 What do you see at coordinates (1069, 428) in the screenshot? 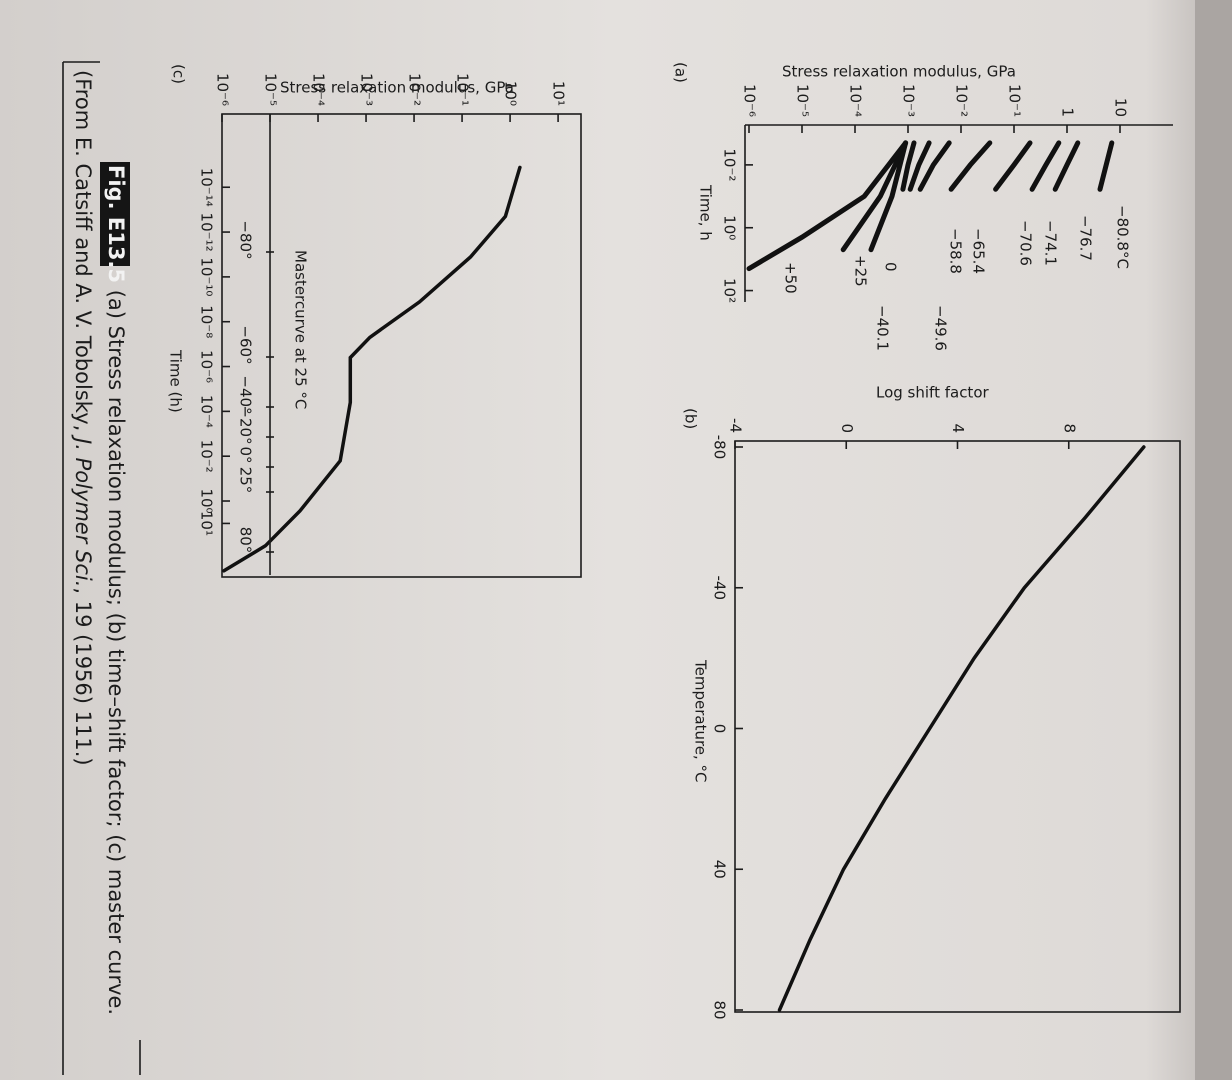
I see `y-tick-label: 8` at bounding box center [1069, 428].